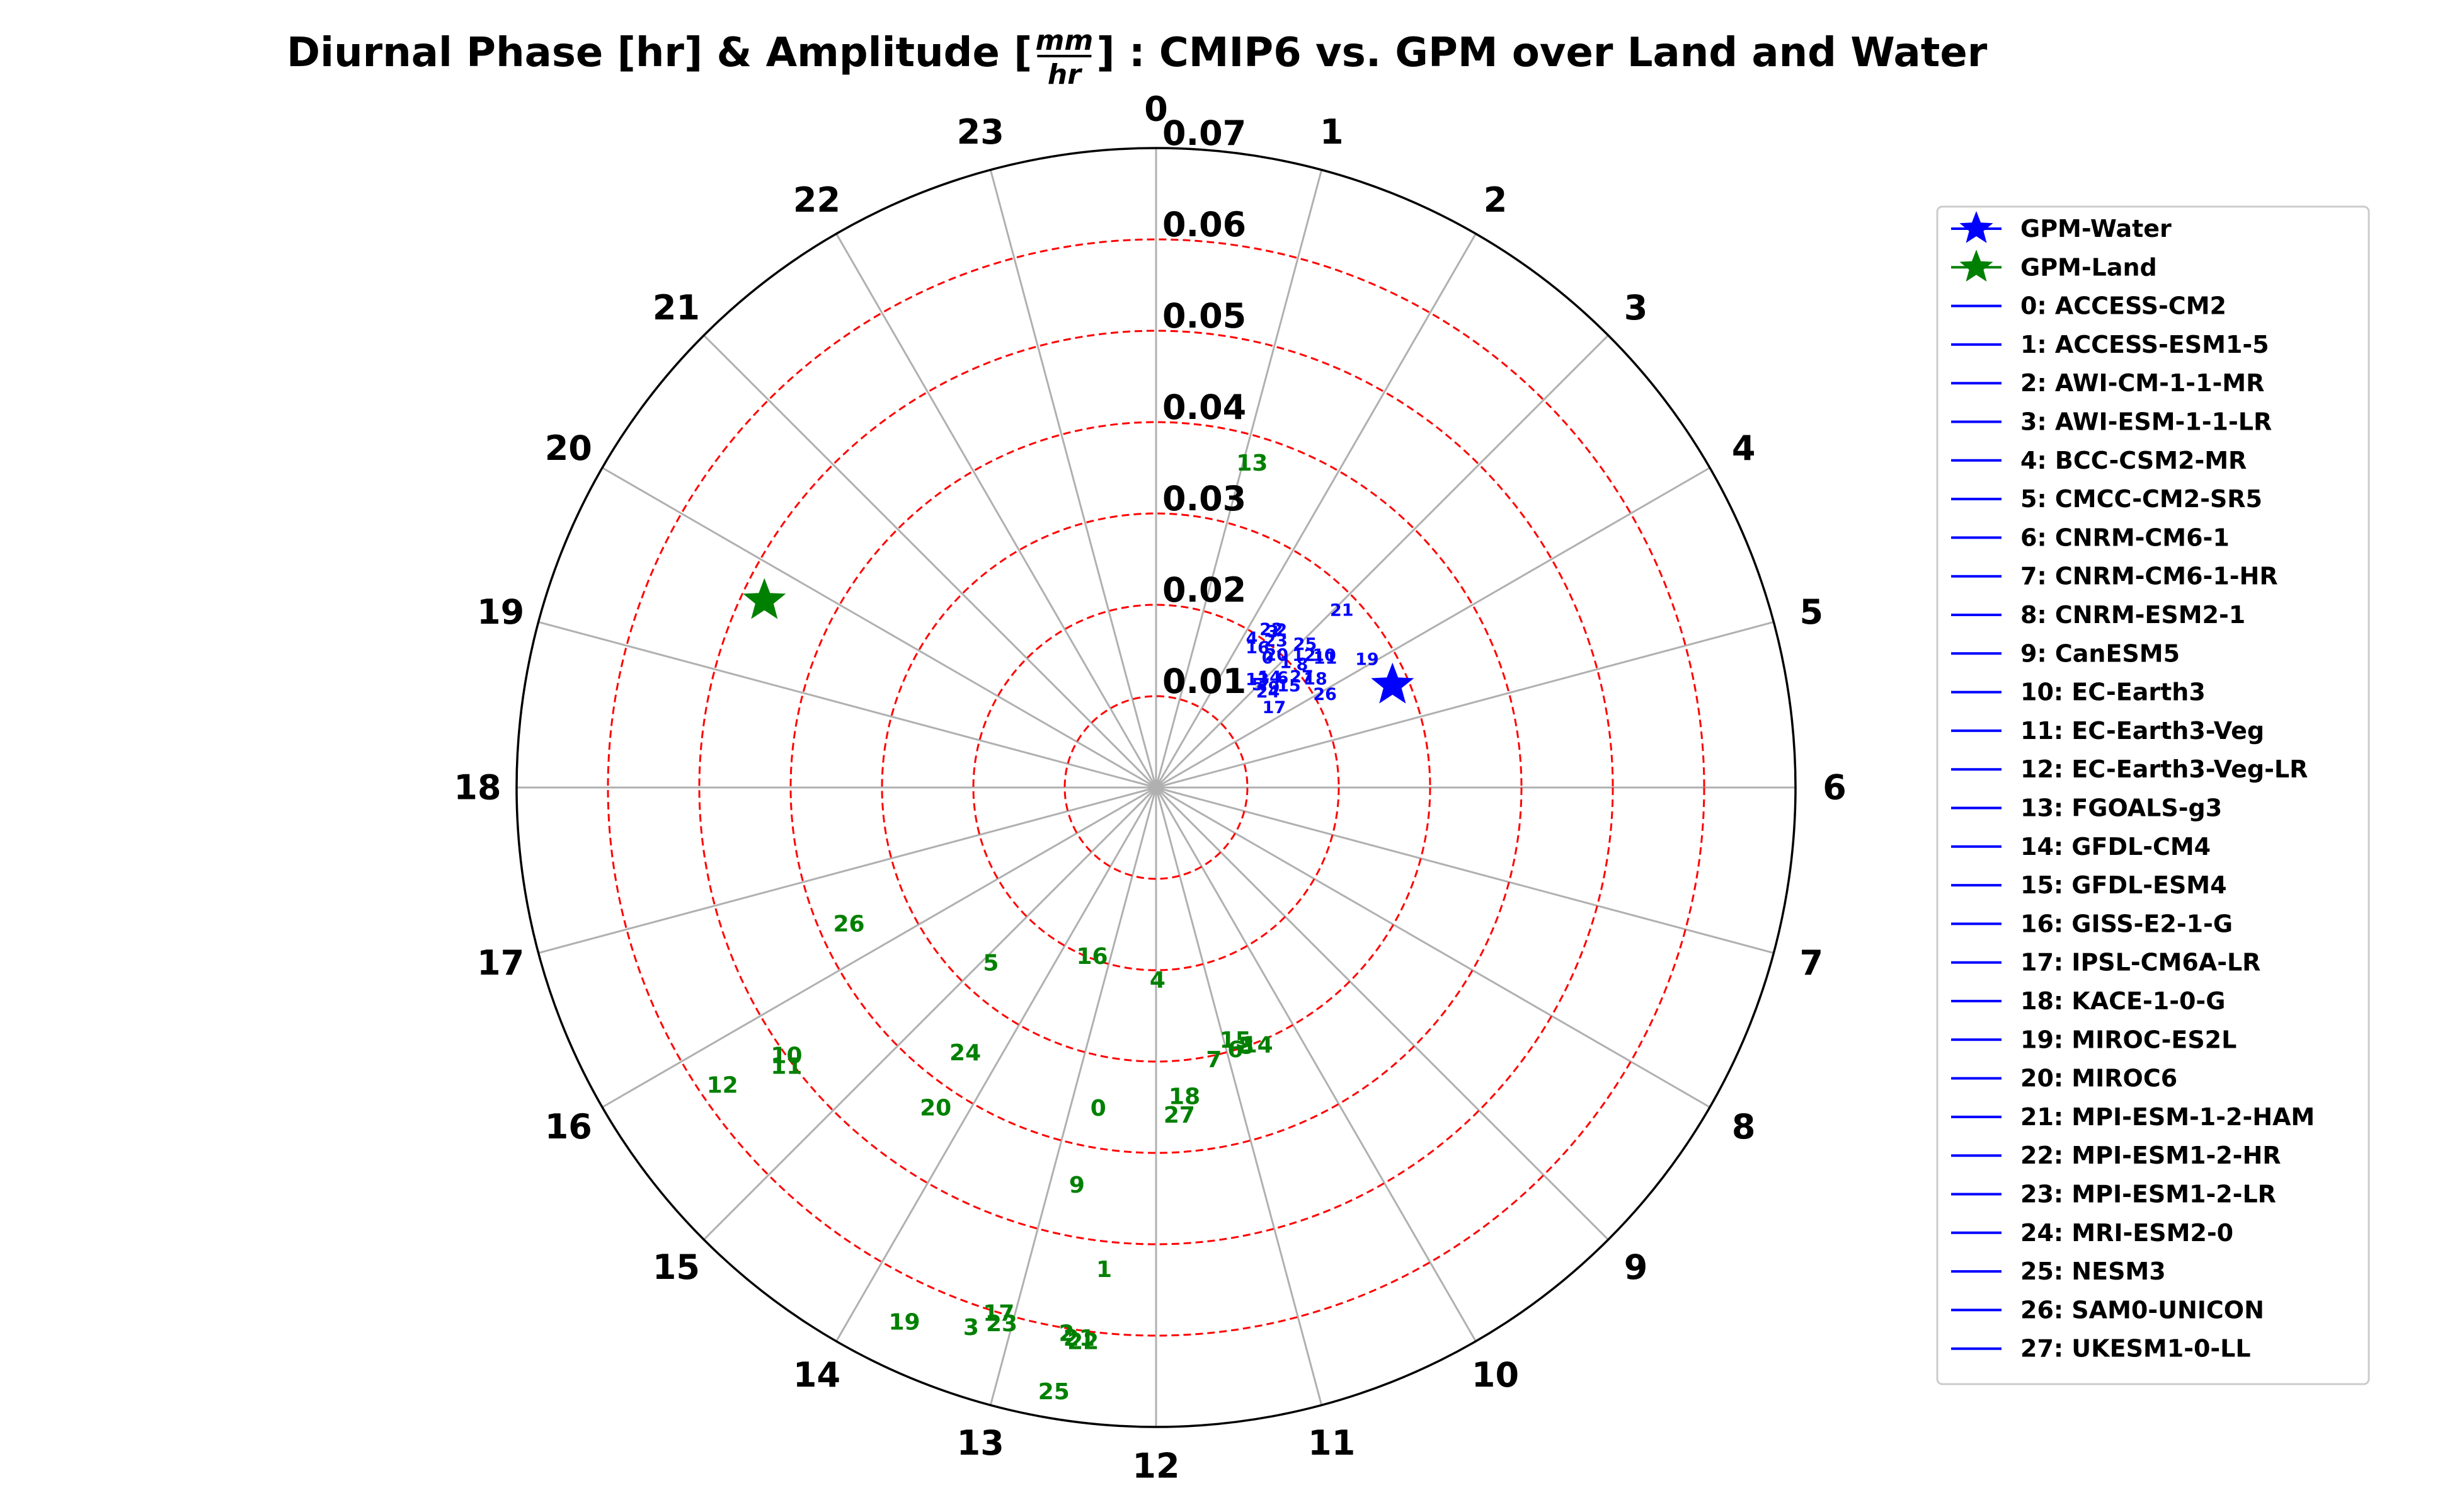  Describe the element at coordinates (2113, 692) in the screenshot. I see `legend-entry-label: 10: EC-Earth3` at that location.